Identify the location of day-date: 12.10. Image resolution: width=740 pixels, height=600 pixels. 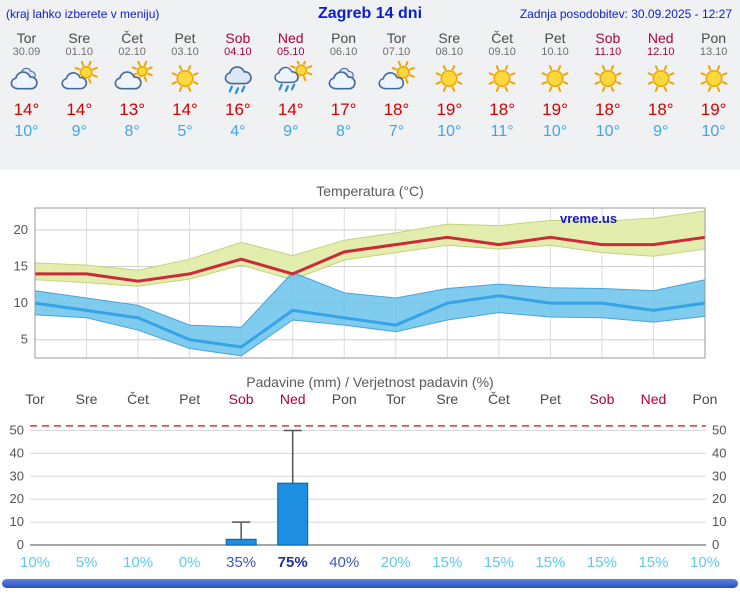
(660, 52).